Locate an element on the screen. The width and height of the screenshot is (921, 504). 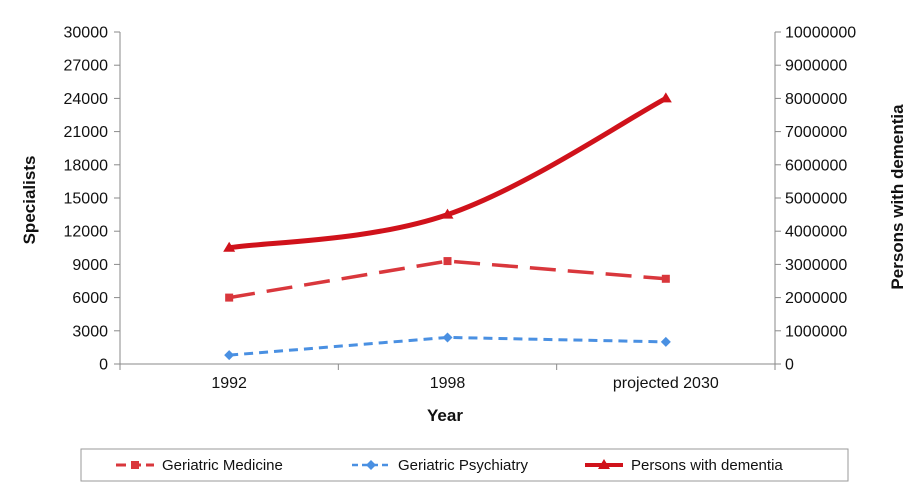
legend-entry-persons-with-dementia: Persons with dementia is located at coordinates (684, 465).